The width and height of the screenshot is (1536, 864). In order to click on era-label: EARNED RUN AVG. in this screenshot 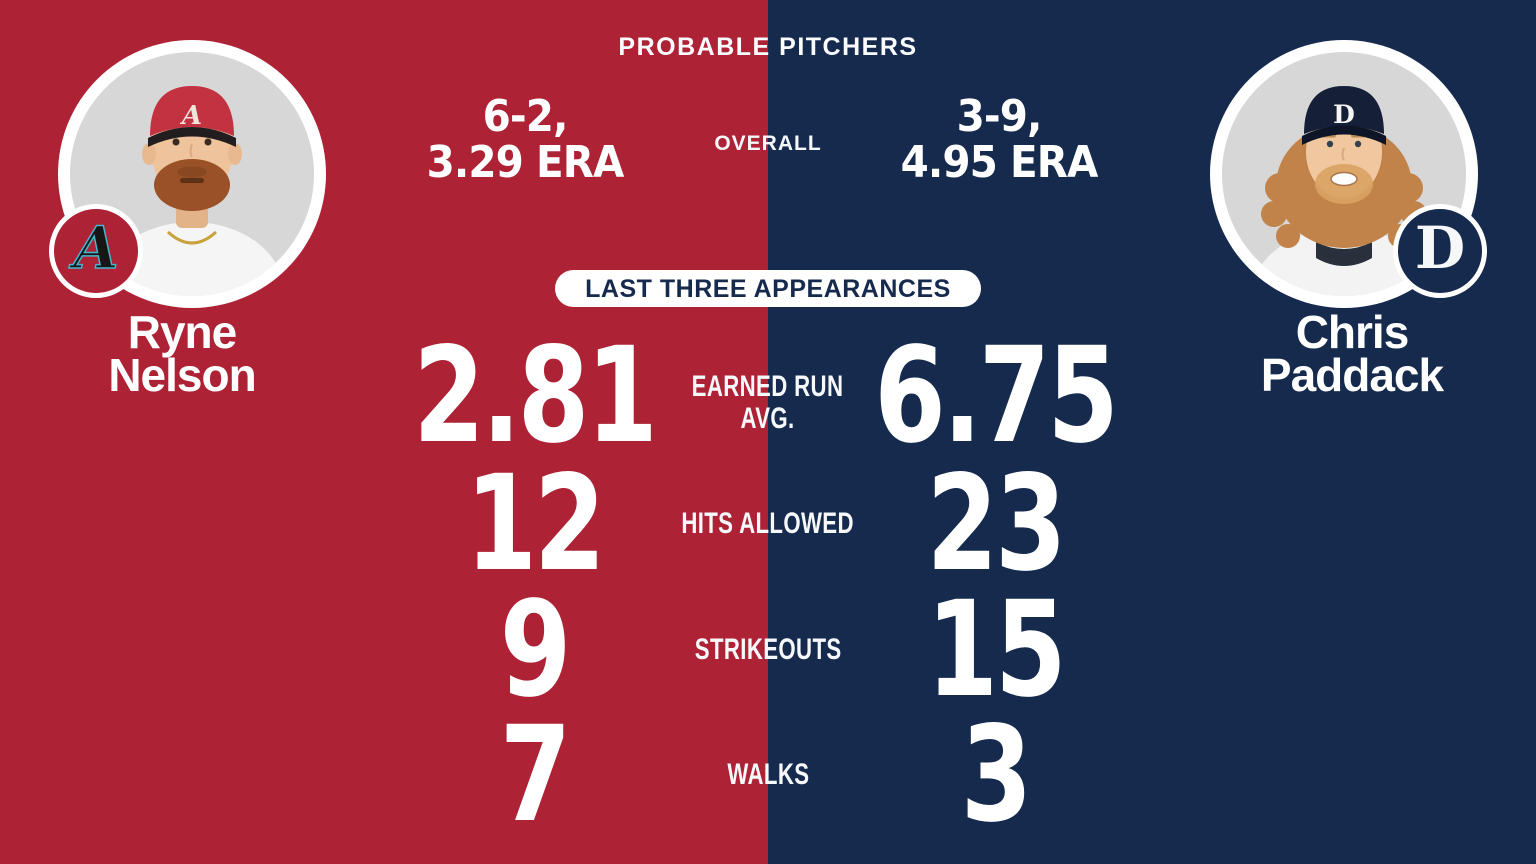, I will do `click(768, 402)`.